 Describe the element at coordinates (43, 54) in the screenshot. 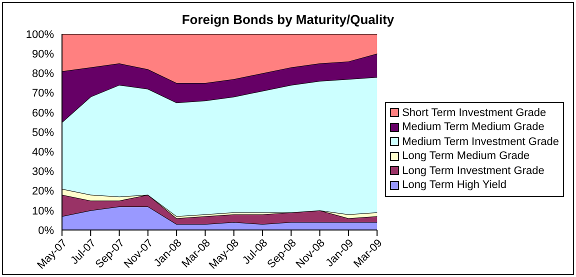

I see `y-tick-label: 90%` at that location.